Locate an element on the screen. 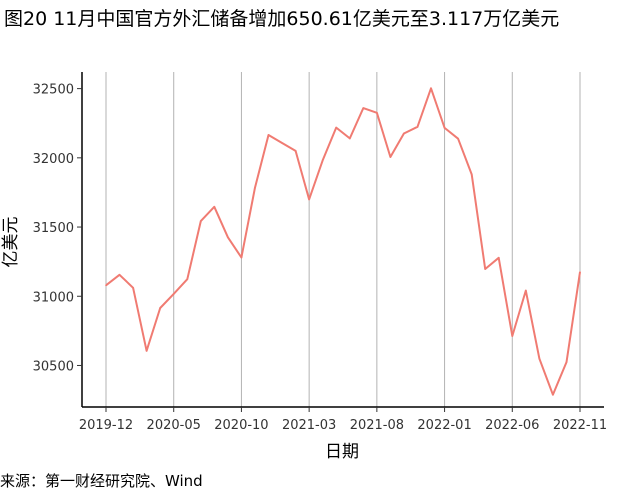 The image size is (640, 498). y-tick-label: 32000 is located at coordinates (53, 159).